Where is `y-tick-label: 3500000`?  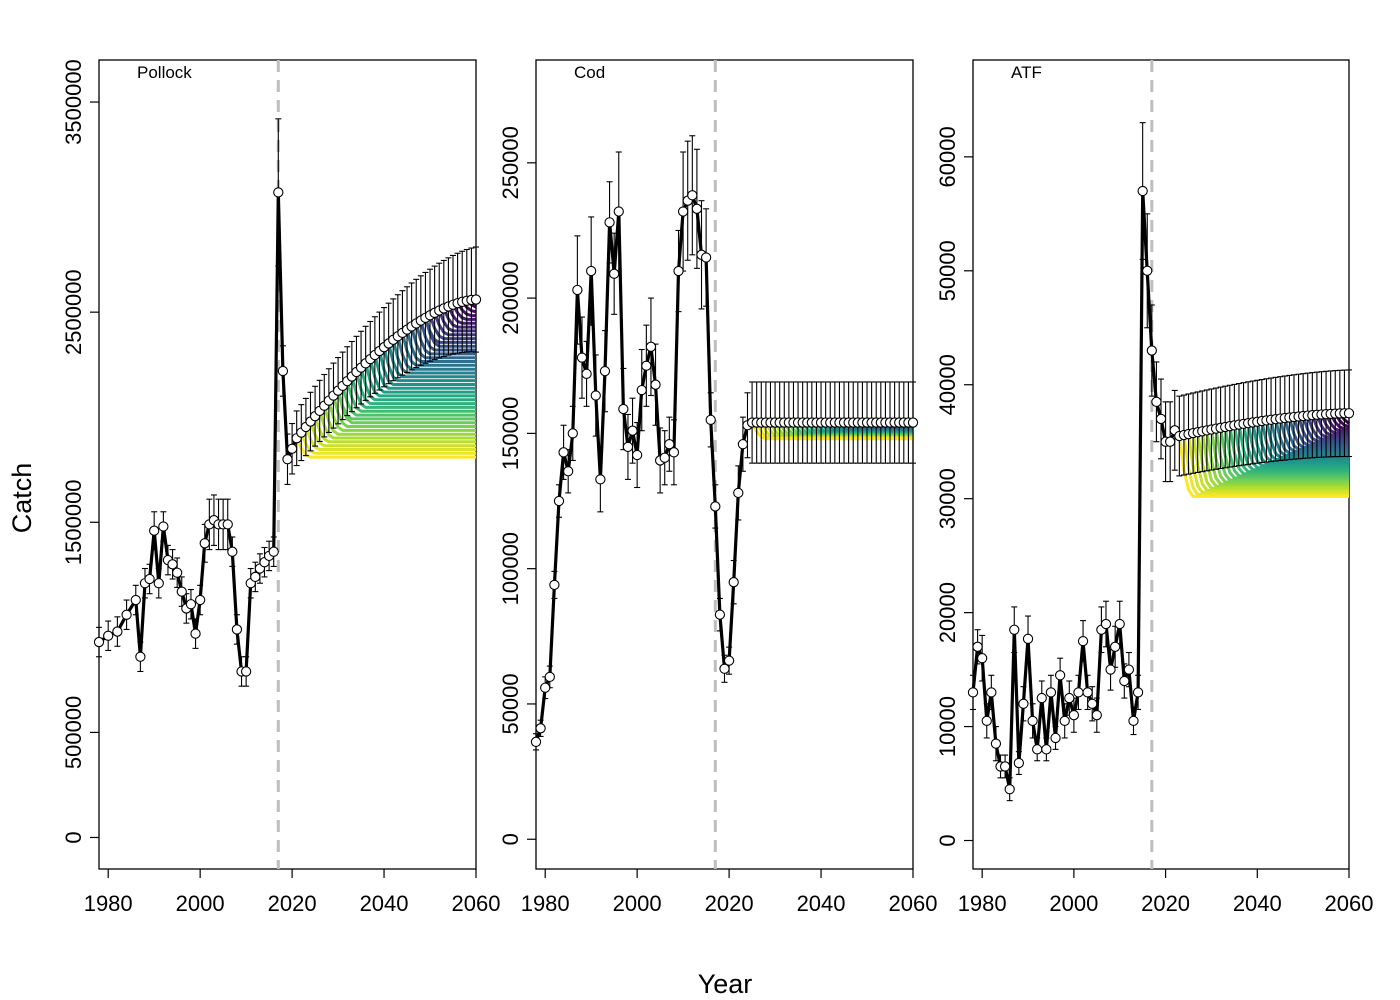
y-tick-label: 3500000 is located at coordinates (73, 102).